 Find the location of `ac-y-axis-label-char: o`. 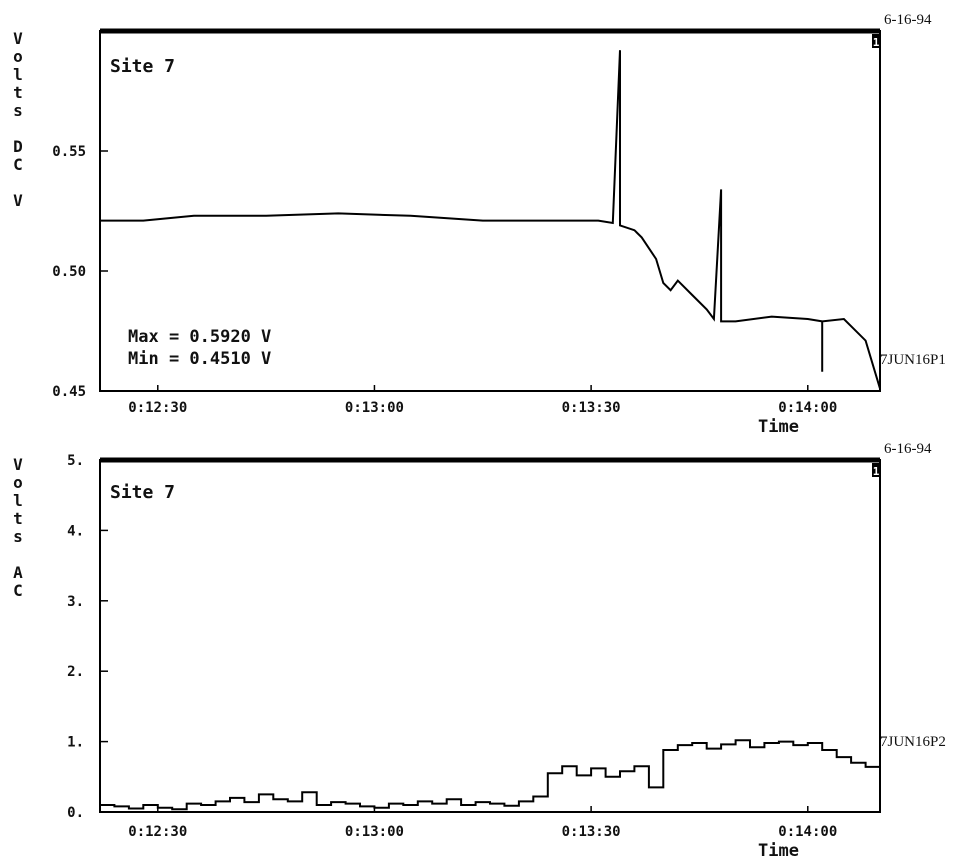

ac-y-axis-label-char: o is located at coordinates (18, 482).